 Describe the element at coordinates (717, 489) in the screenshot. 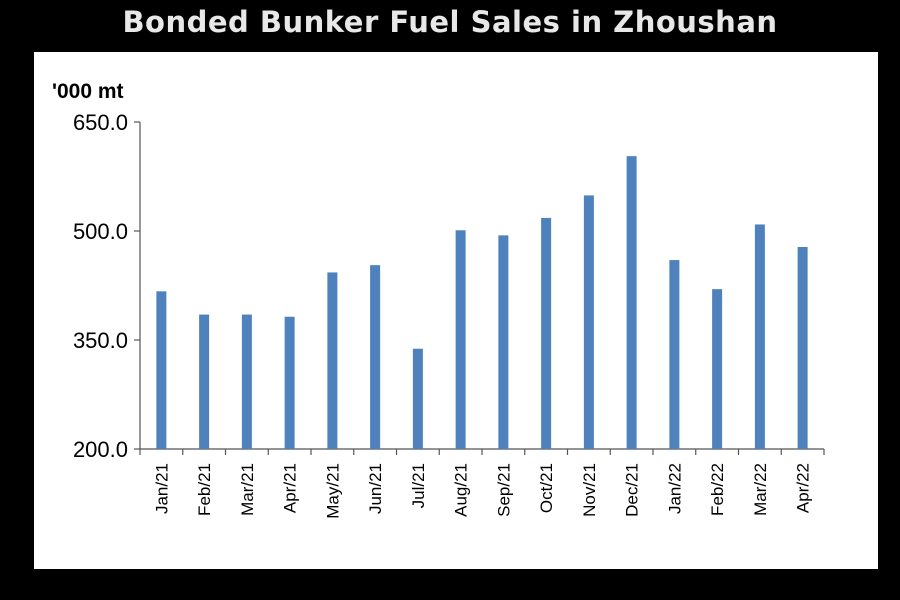

I see `x-tick-label: Feb/22` at that location.